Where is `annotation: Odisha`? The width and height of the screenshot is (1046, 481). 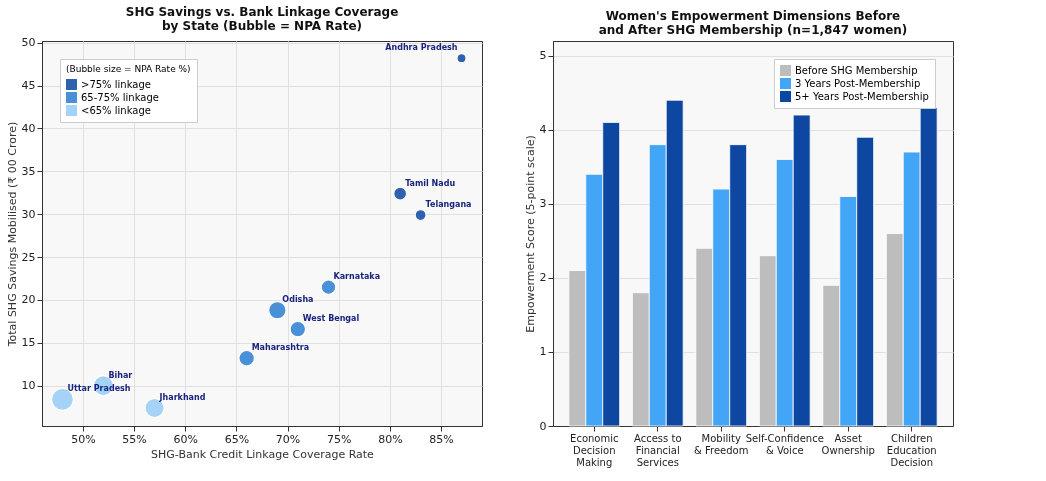
annotation: Odisha is located at coordinates (298, 300).